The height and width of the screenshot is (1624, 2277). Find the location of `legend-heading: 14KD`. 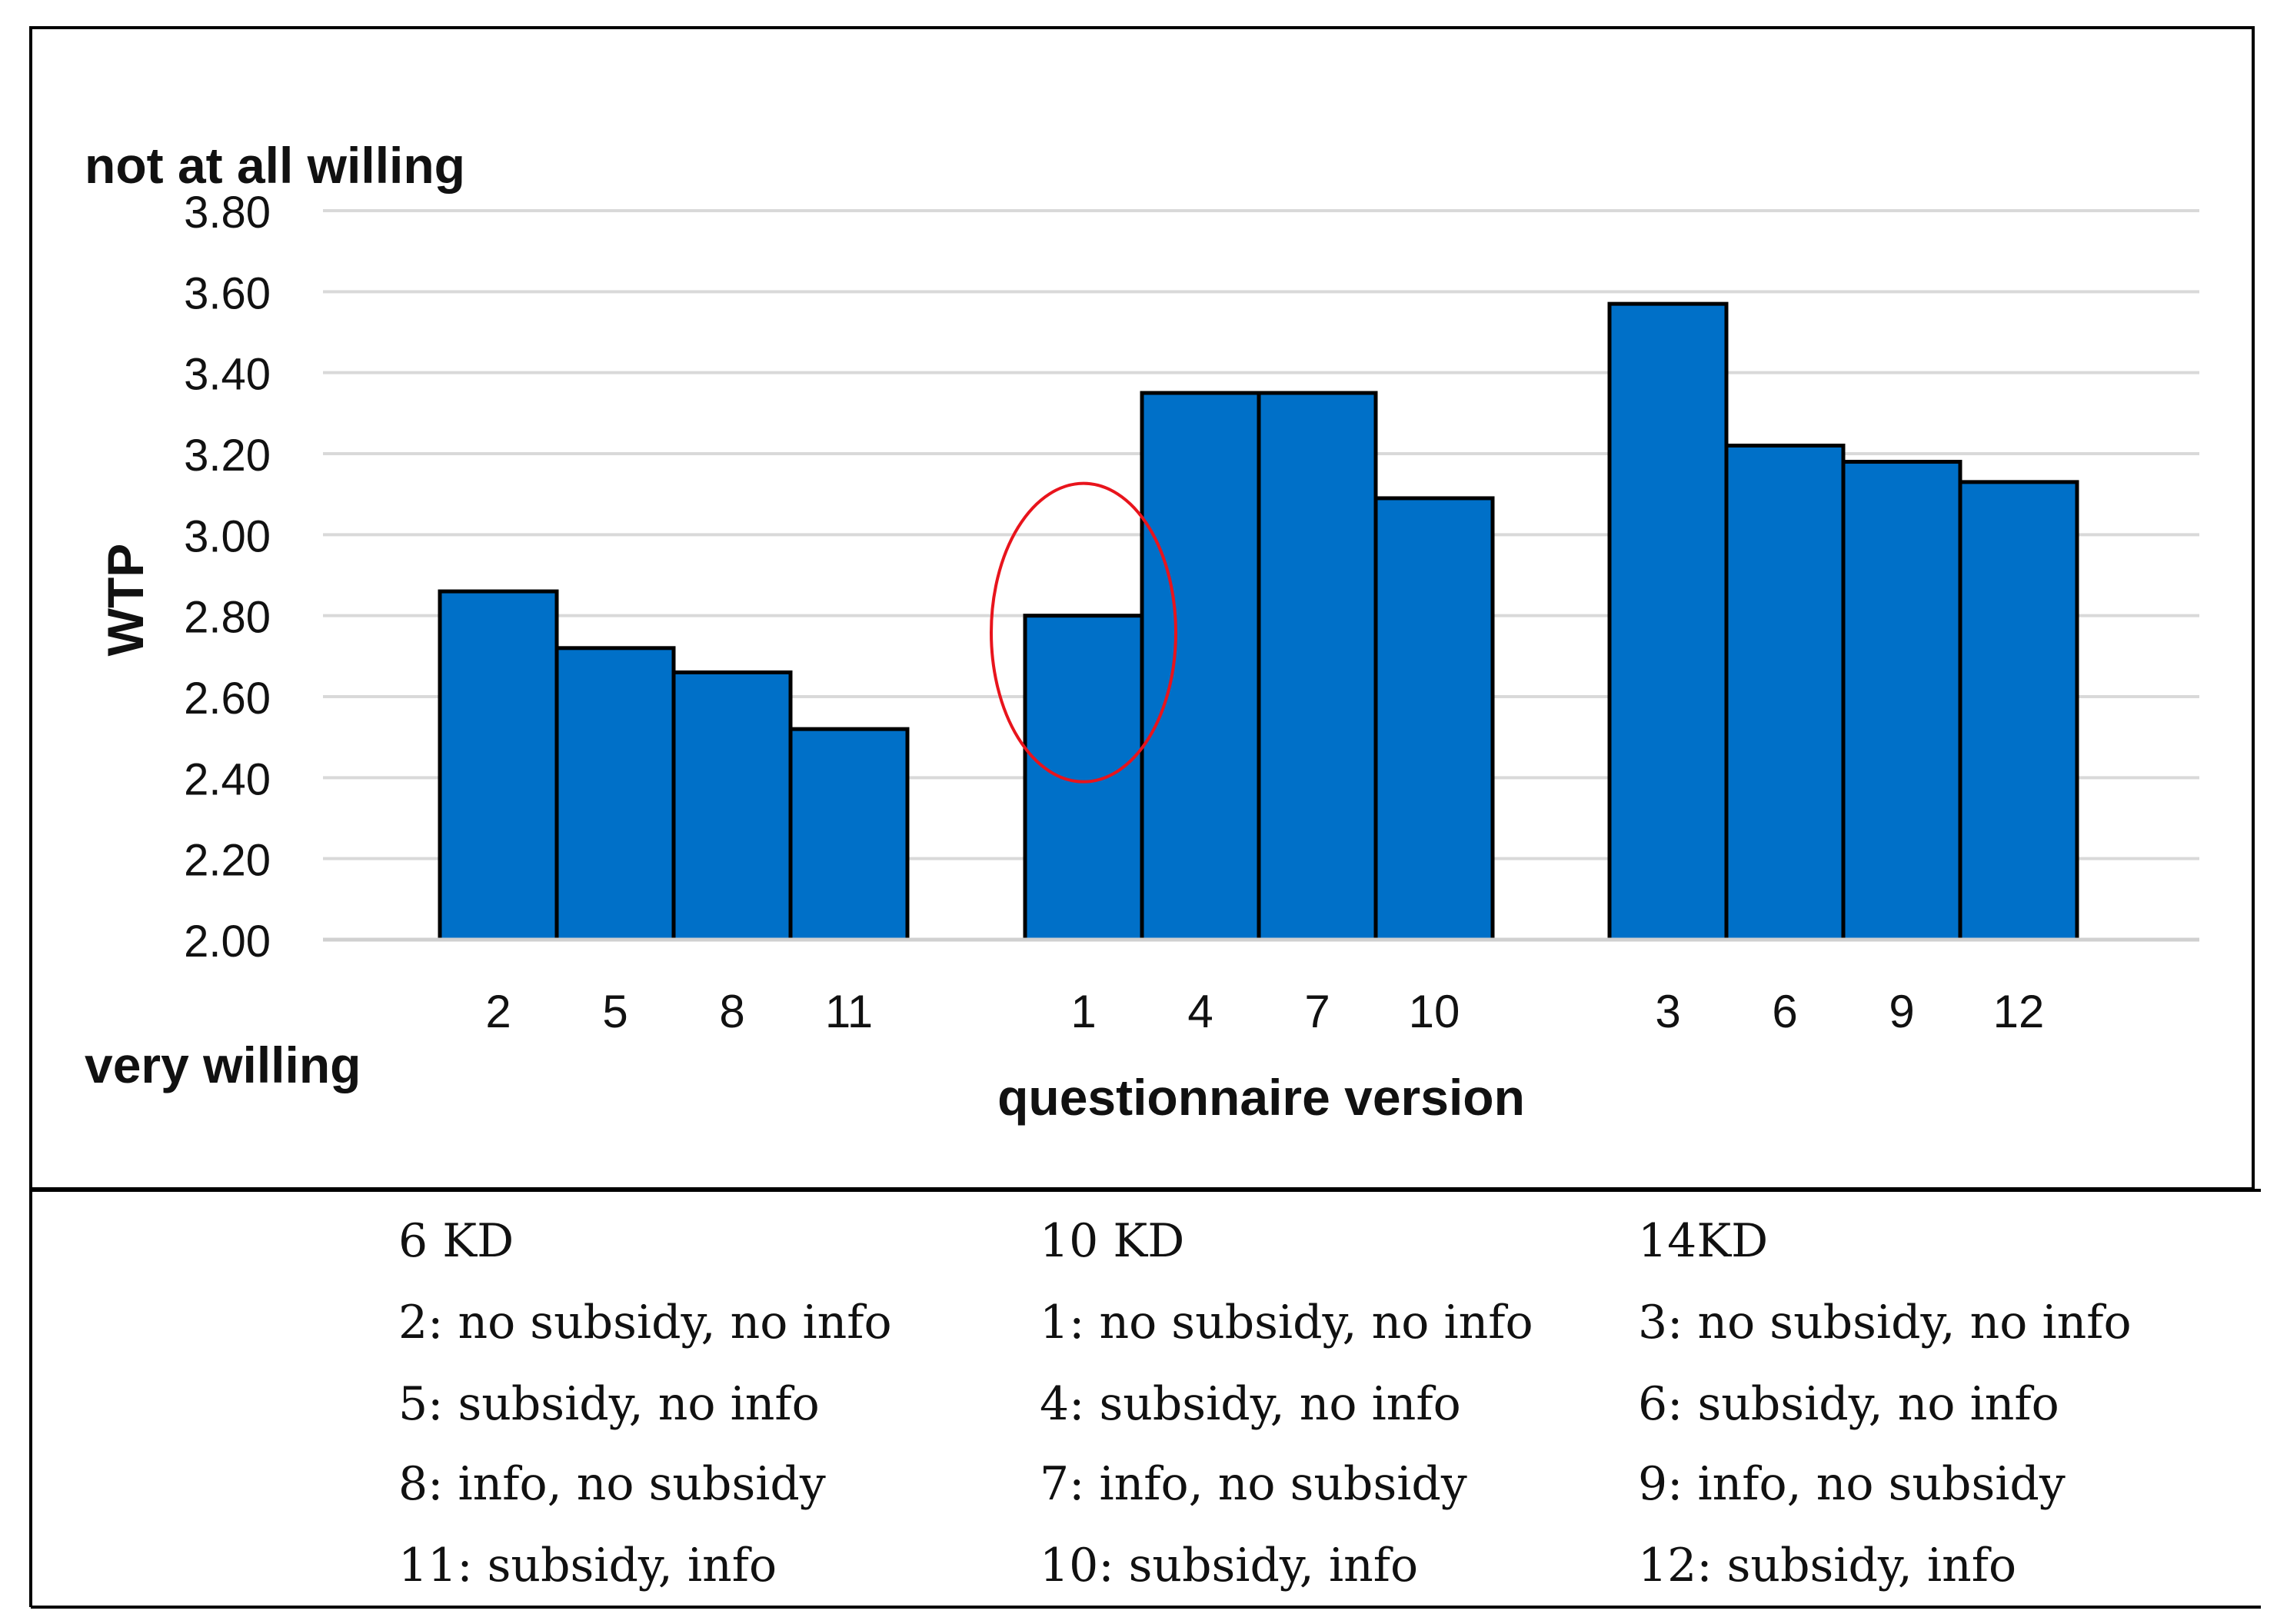

legend-heading: 14KD is located at coordinates (1703, 1241).